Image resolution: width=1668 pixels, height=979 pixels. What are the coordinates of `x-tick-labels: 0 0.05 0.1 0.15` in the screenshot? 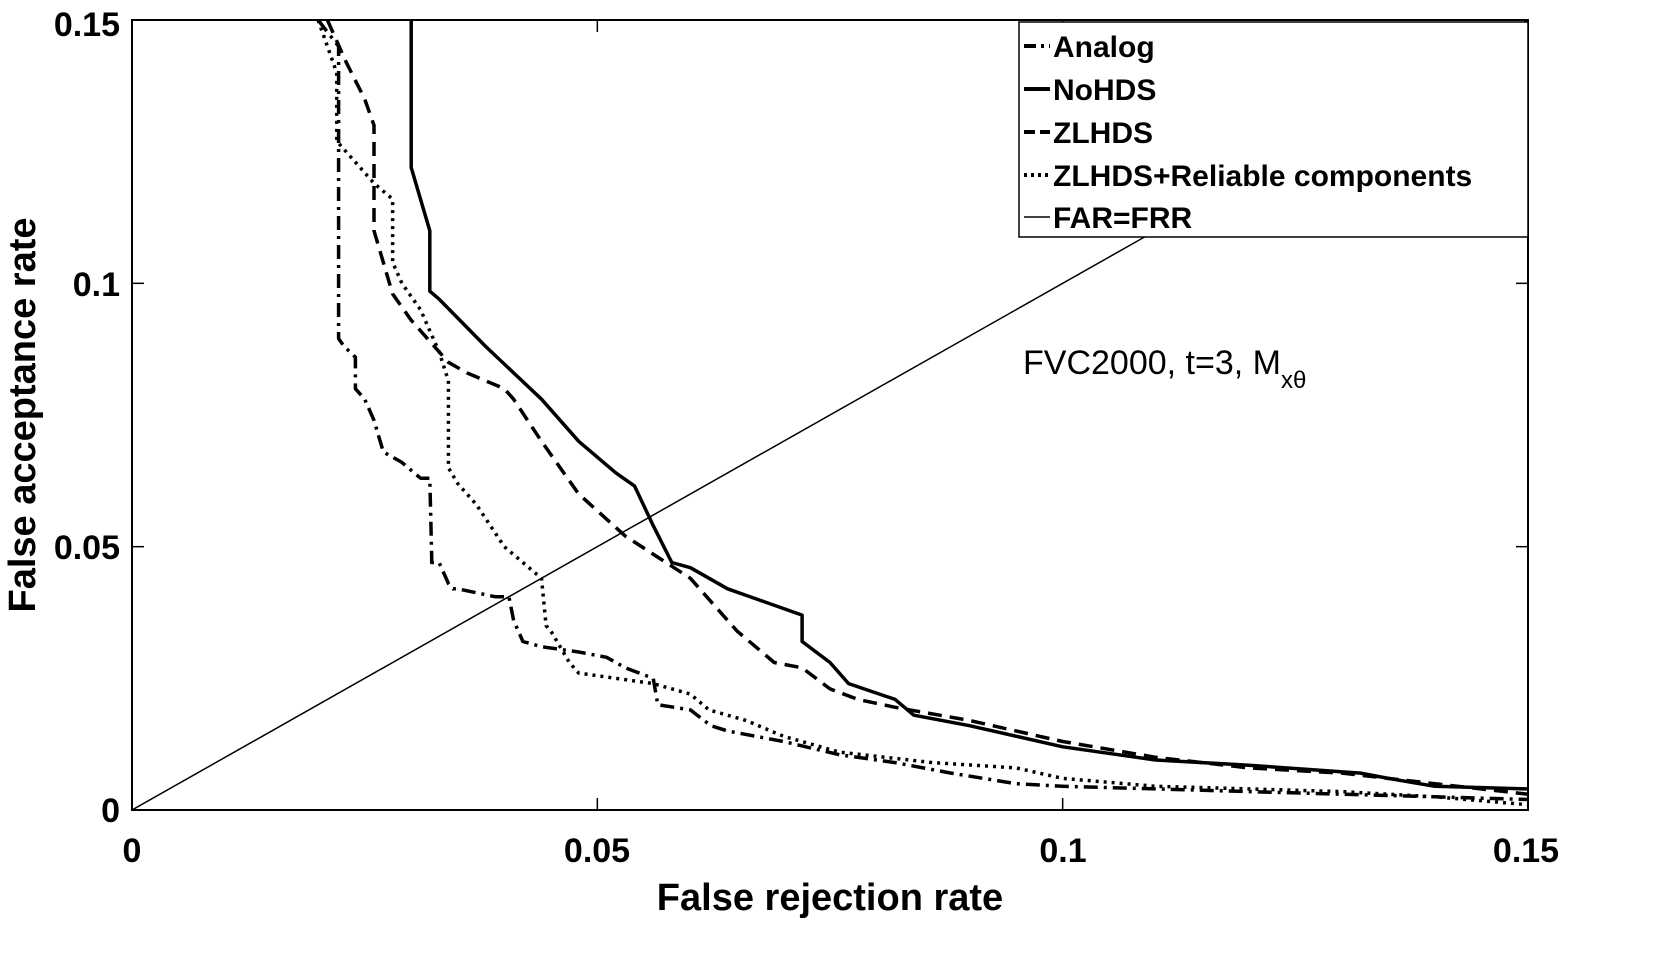 It's located at (841, 851).